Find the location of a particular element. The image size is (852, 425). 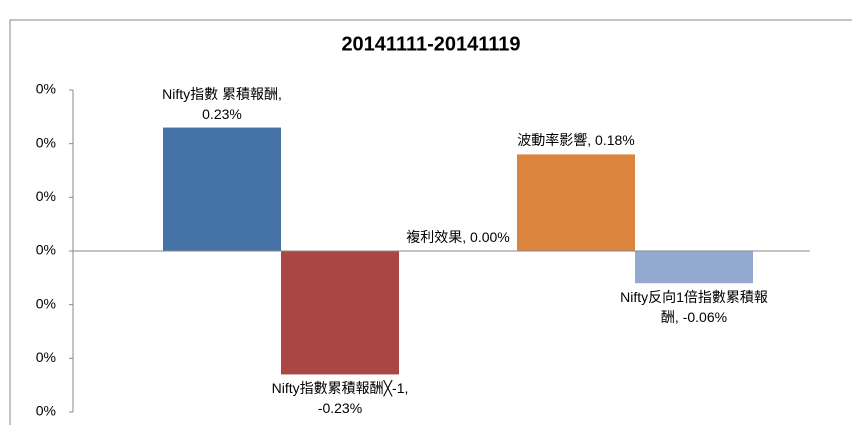

data-label: 波動率影響, 0.18% is located at coordinates (576, 140).